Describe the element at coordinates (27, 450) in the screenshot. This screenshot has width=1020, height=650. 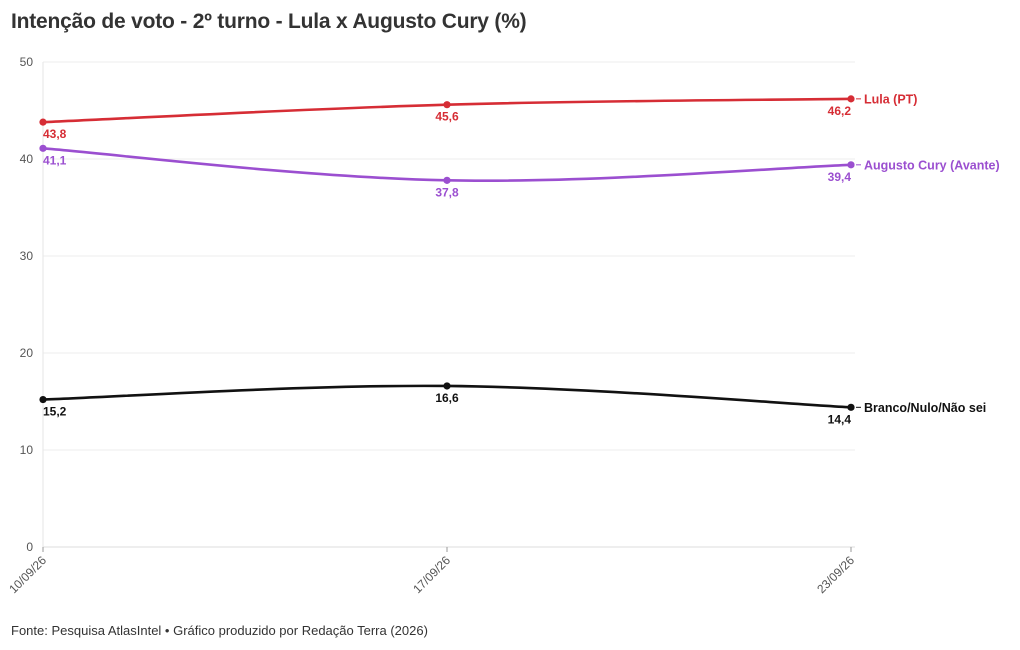
I see `y-tick-label: 10` at that location.